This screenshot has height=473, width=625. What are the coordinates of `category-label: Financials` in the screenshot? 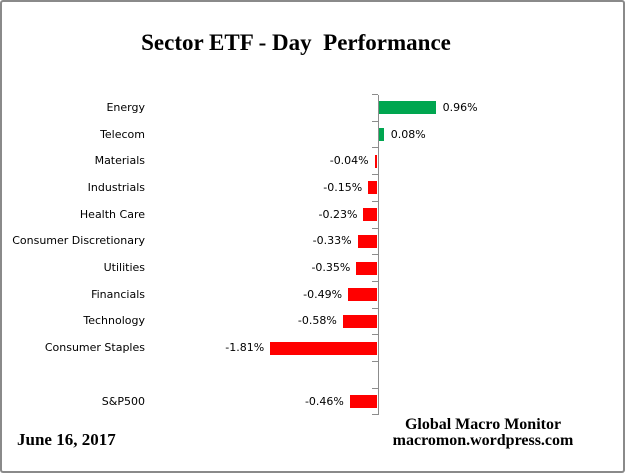 It's located at (118, 294).